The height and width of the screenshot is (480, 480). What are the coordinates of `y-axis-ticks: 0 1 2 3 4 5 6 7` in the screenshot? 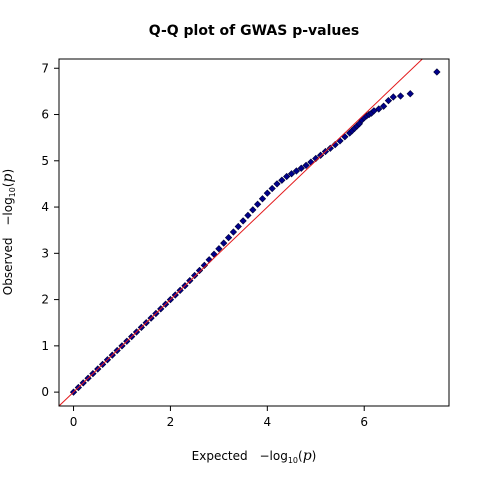 It's located at (50, 230).